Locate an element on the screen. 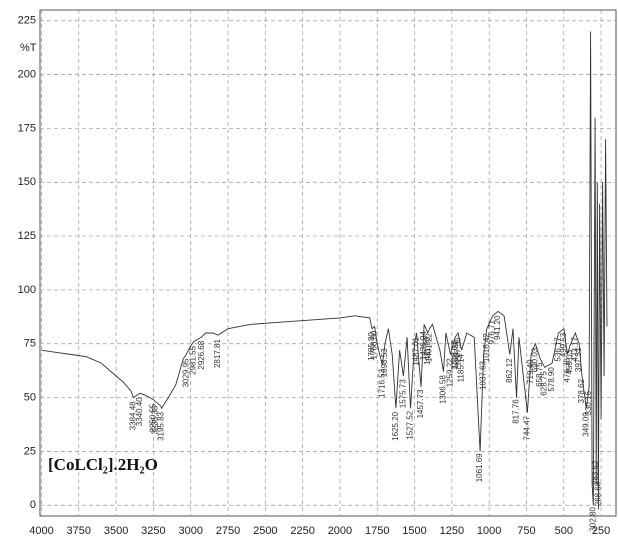 The image size is (618, 542). peak-label: 1457.73 is located at coordinates (420, 403).